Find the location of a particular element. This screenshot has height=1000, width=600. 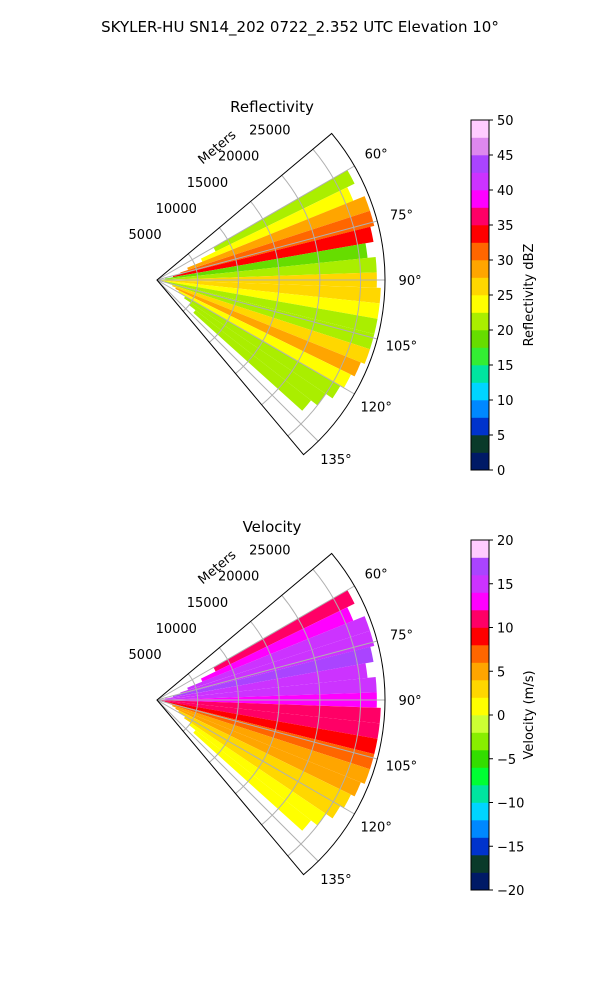

colorbar-label: Reflectivity dBZ is located at coordinates (529, 295).